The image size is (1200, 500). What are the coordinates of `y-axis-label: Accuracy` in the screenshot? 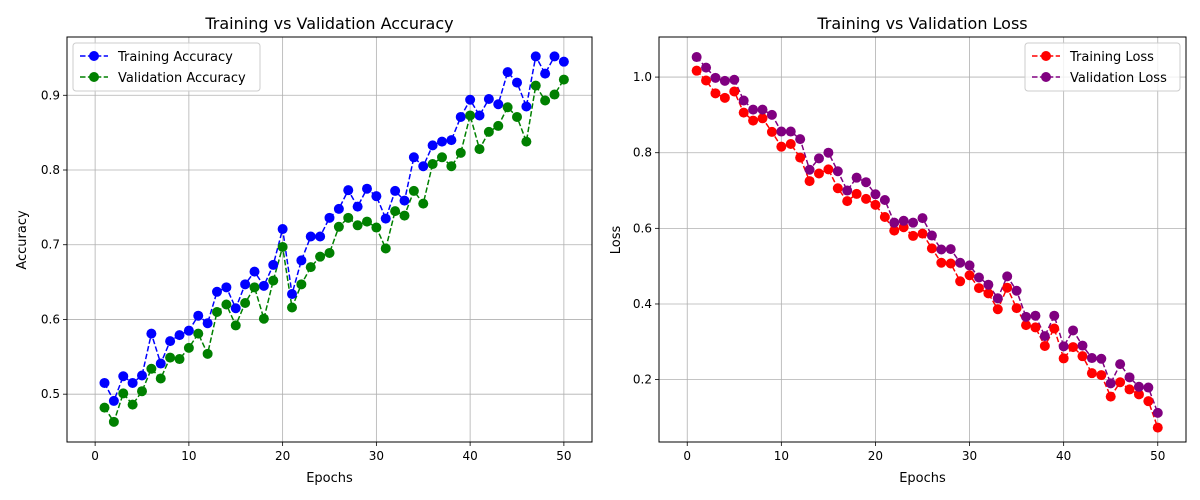 It's located at (22, 240).